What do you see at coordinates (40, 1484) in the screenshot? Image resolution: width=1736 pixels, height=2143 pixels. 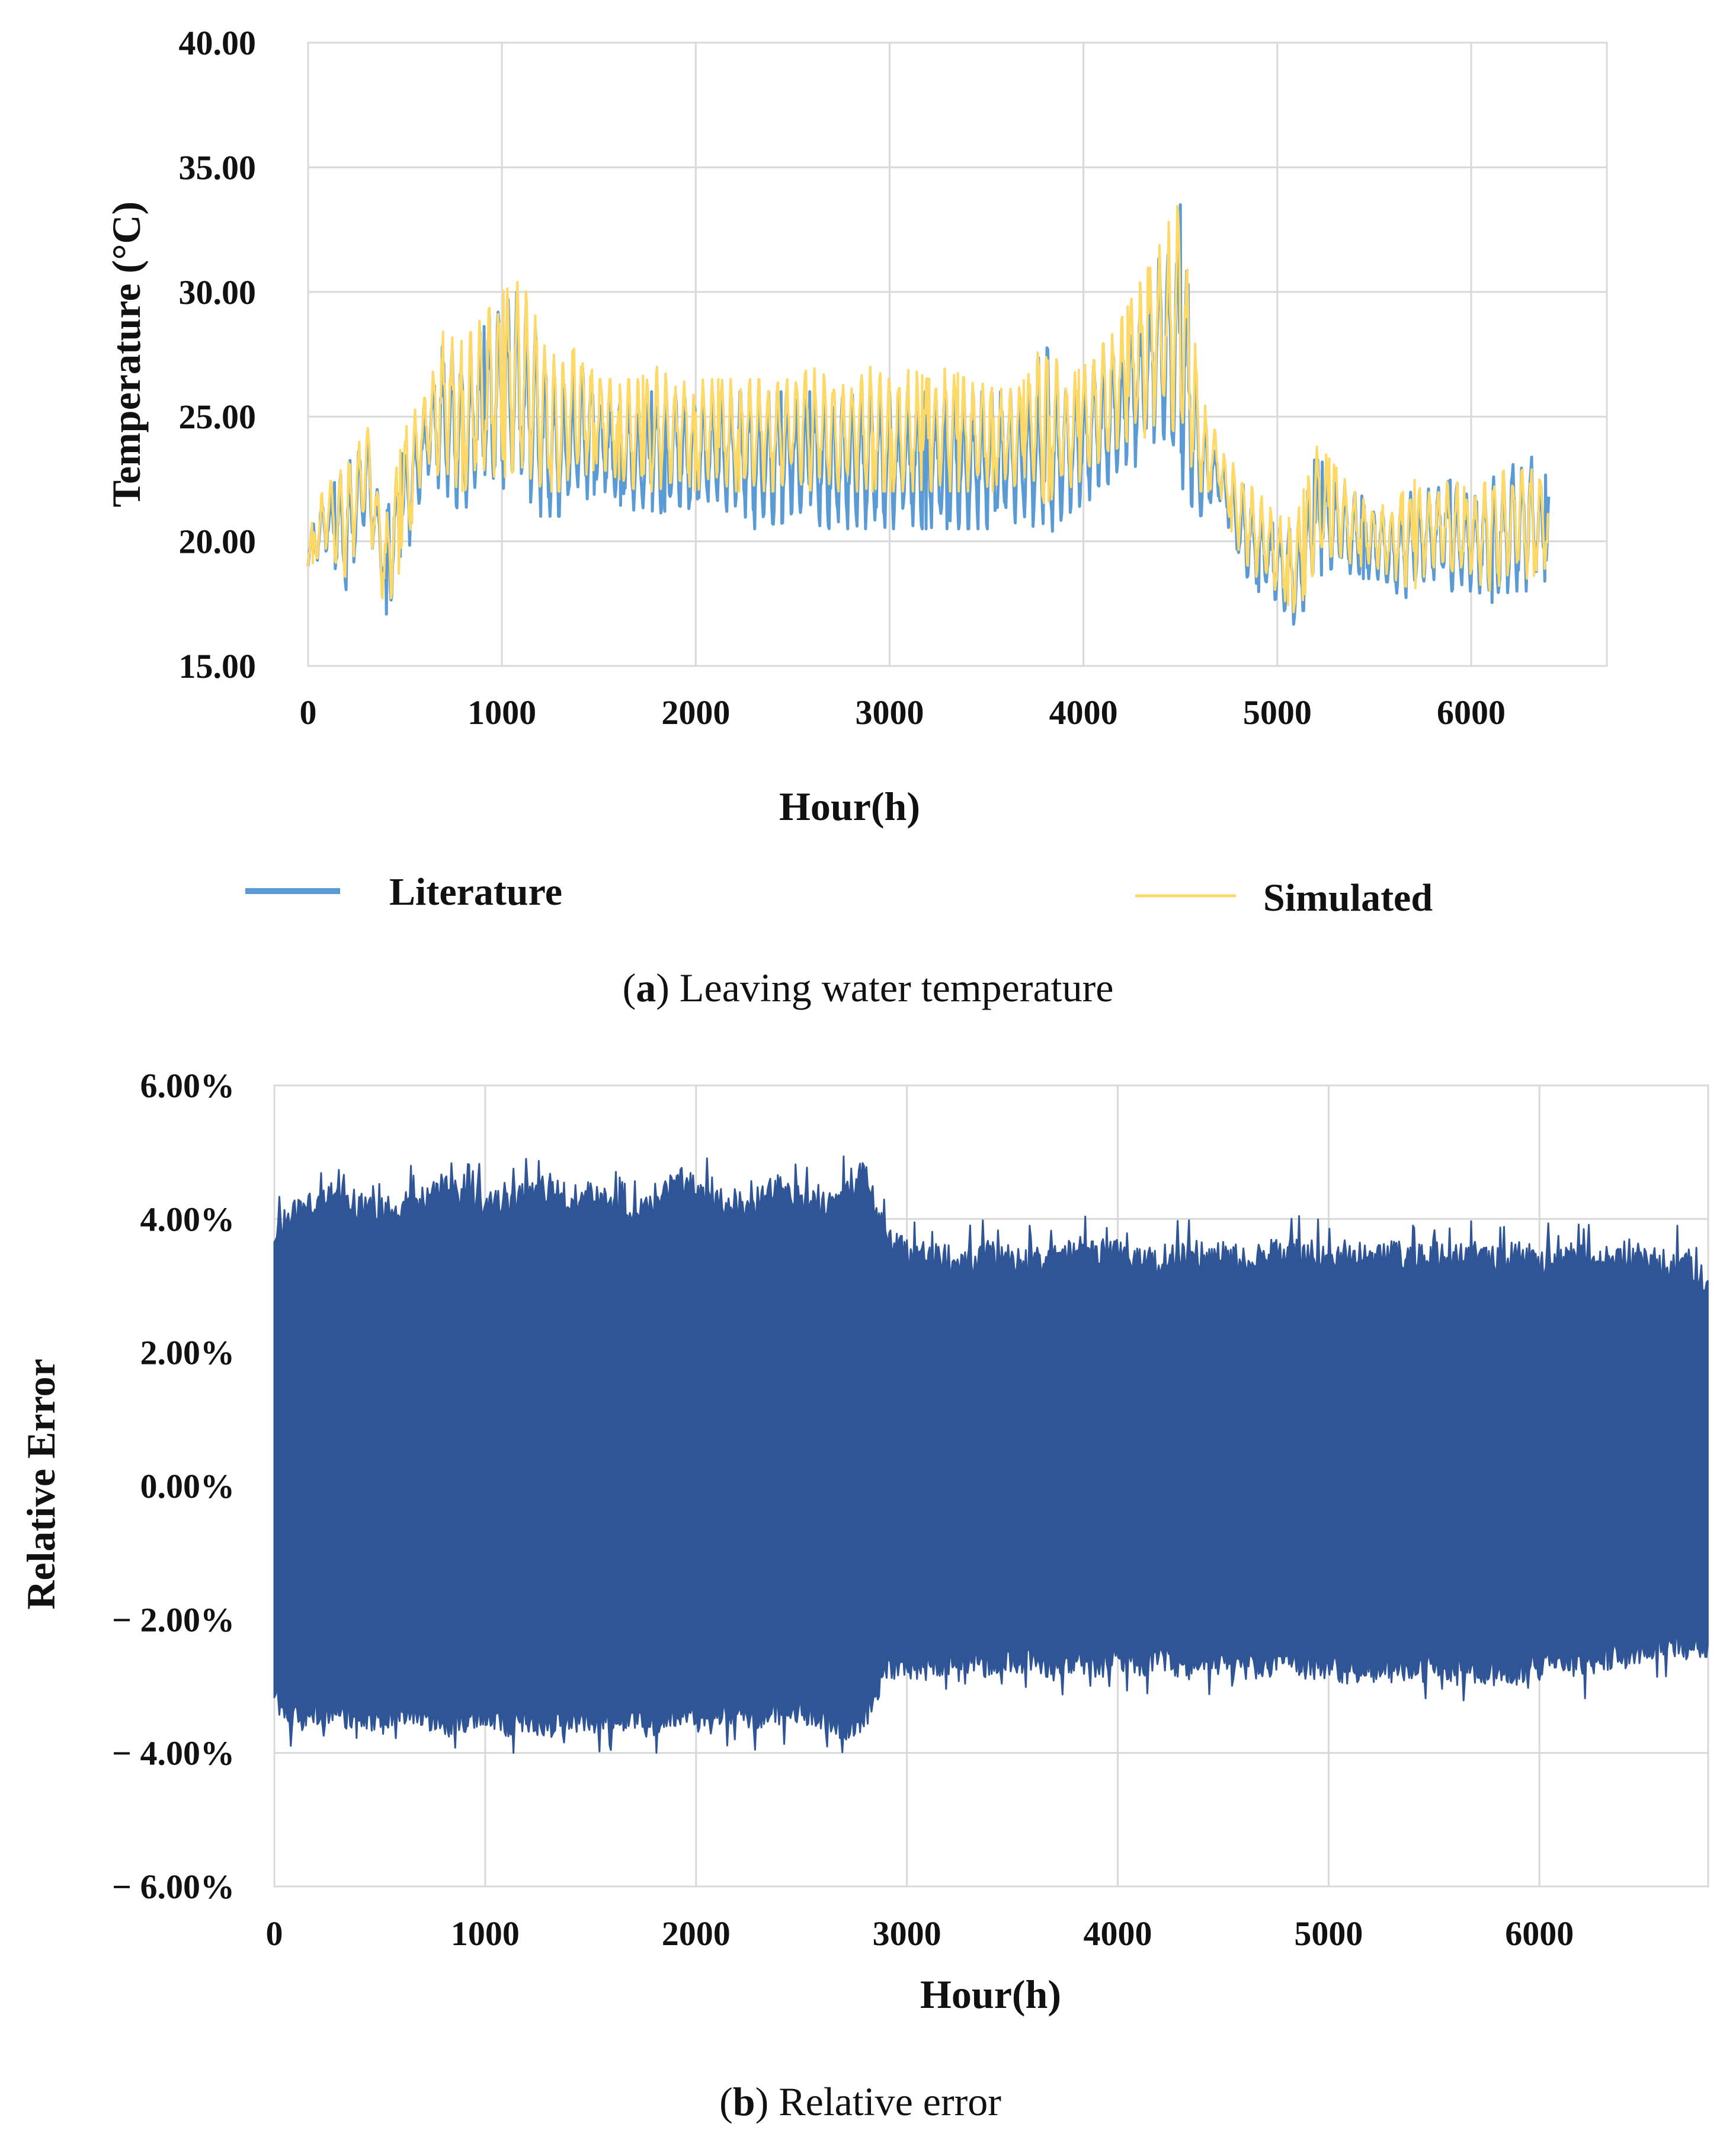 I see `chart-b-y-axis-title: Relative Error` at bounding box center [40, 1484].